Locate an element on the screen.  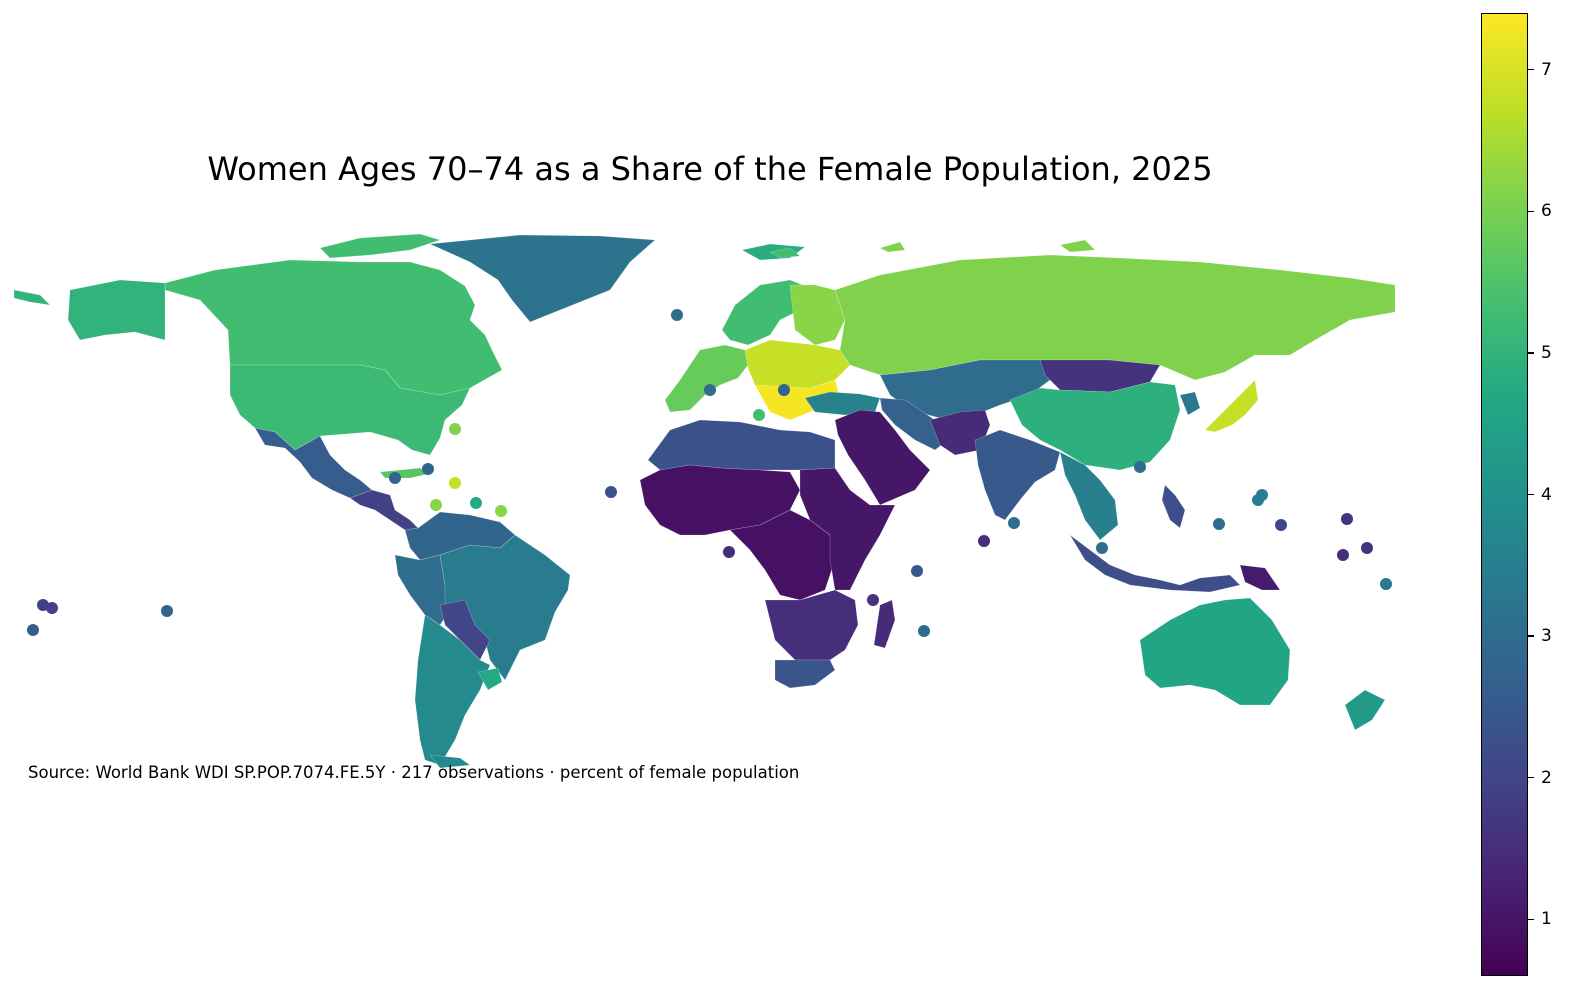
region-japan is located at coordinates (1231, 406).